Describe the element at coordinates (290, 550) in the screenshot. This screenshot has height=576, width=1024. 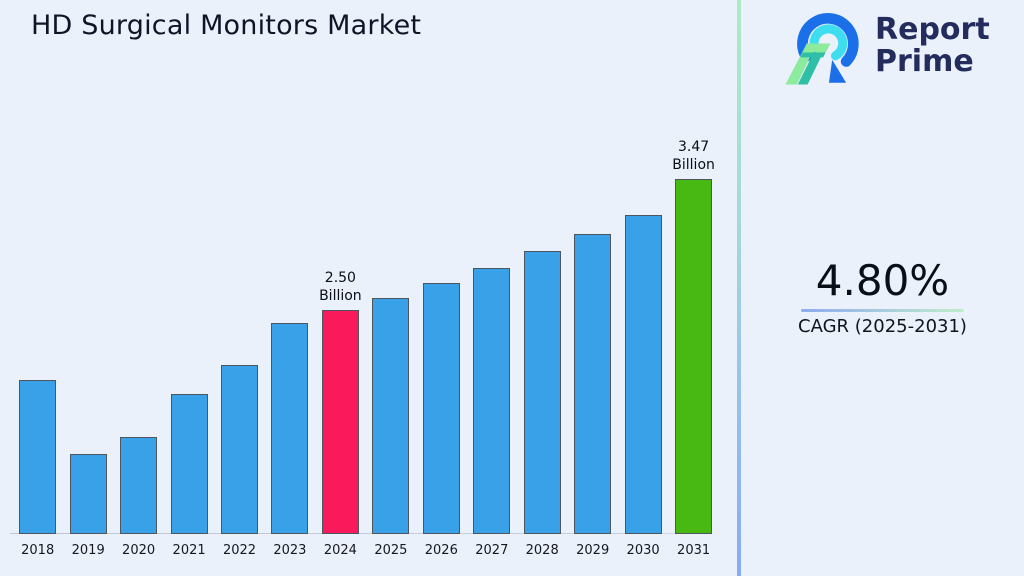
I see `x-tick-2023: 2023` at that location.